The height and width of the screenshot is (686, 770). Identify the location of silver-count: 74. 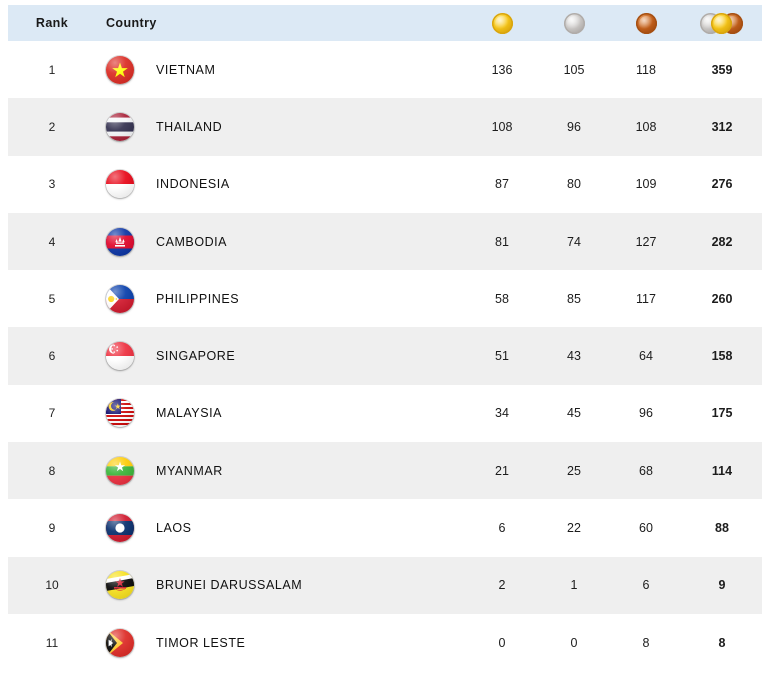
(574, 241).